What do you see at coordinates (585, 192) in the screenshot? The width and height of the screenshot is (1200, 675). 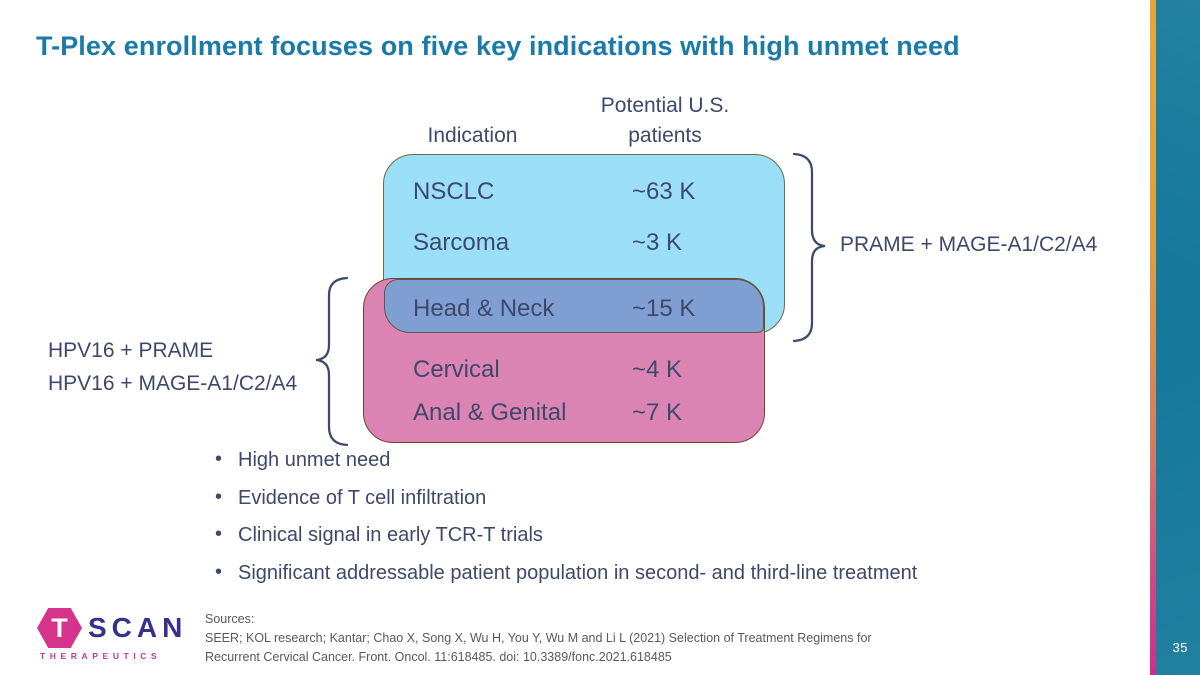 I see `table-row: NSCLC ~63 K` at bounding box center [585, 192].